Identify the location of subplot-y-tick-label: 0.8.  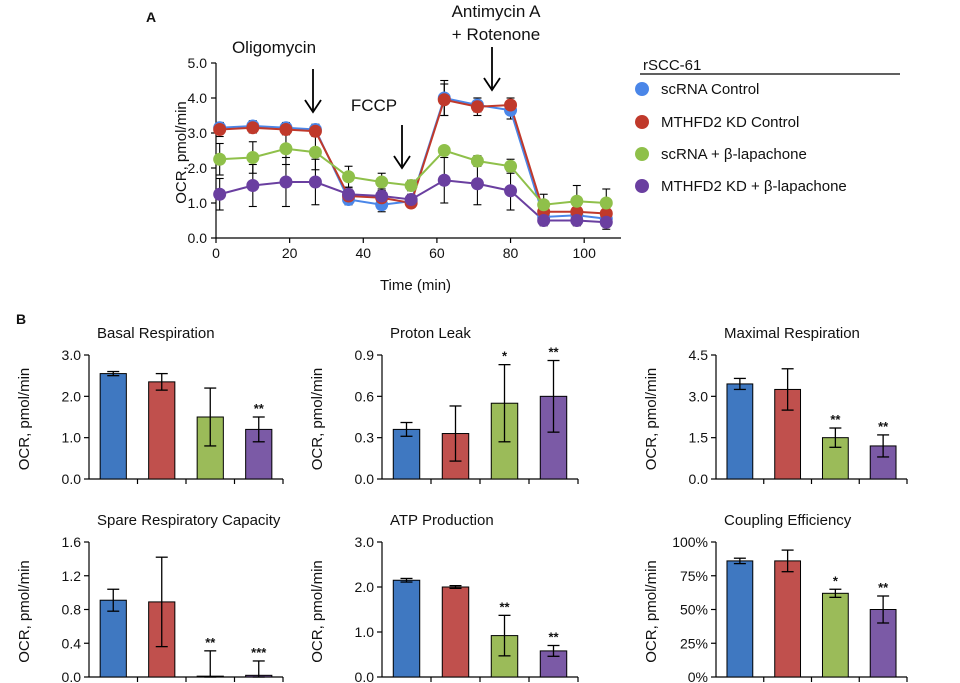
(72, 610).